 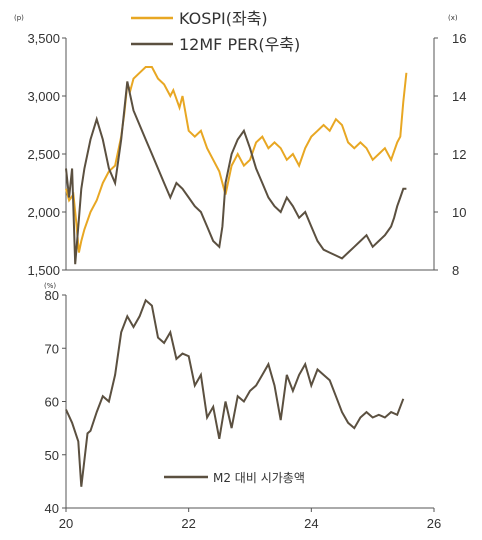 I want to click on legend-m2-label: M2 대비 시가총액, so click(x=259, y=478).